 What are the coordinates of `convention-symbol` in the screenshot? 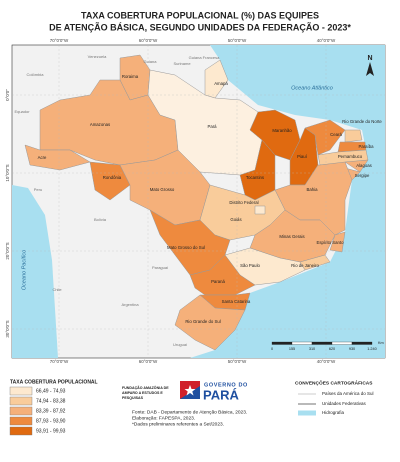 It's located at (307, 413).